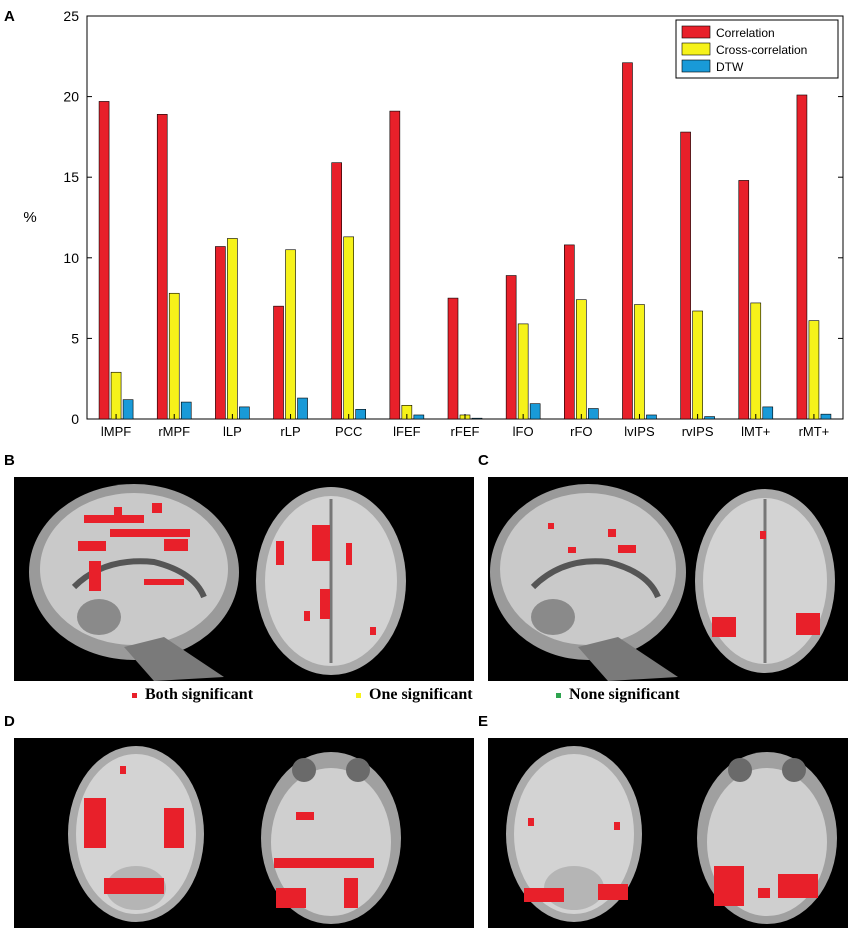 Image resolution: width=851 pixels, height=931 pixels. What do you see at coordinates (755, 431) in the screenshot?
I see `x-tick-label: lMT+` at bounding box center [755, 431].